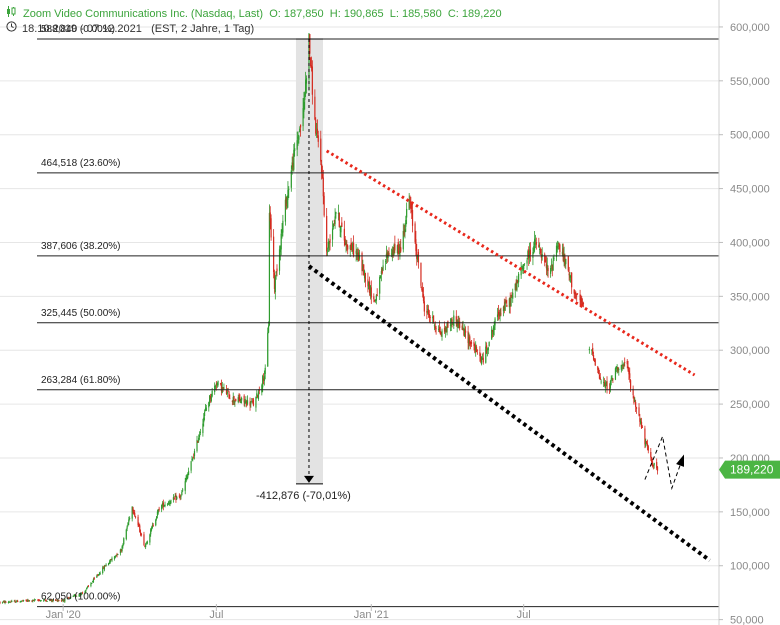 Image resolution: width=780 pixels, height=625 pixels. Describe the element at coordinates (81, 380) in the screenshot. I see `fib-level-label: 263,284 (61.80%)` at that location.